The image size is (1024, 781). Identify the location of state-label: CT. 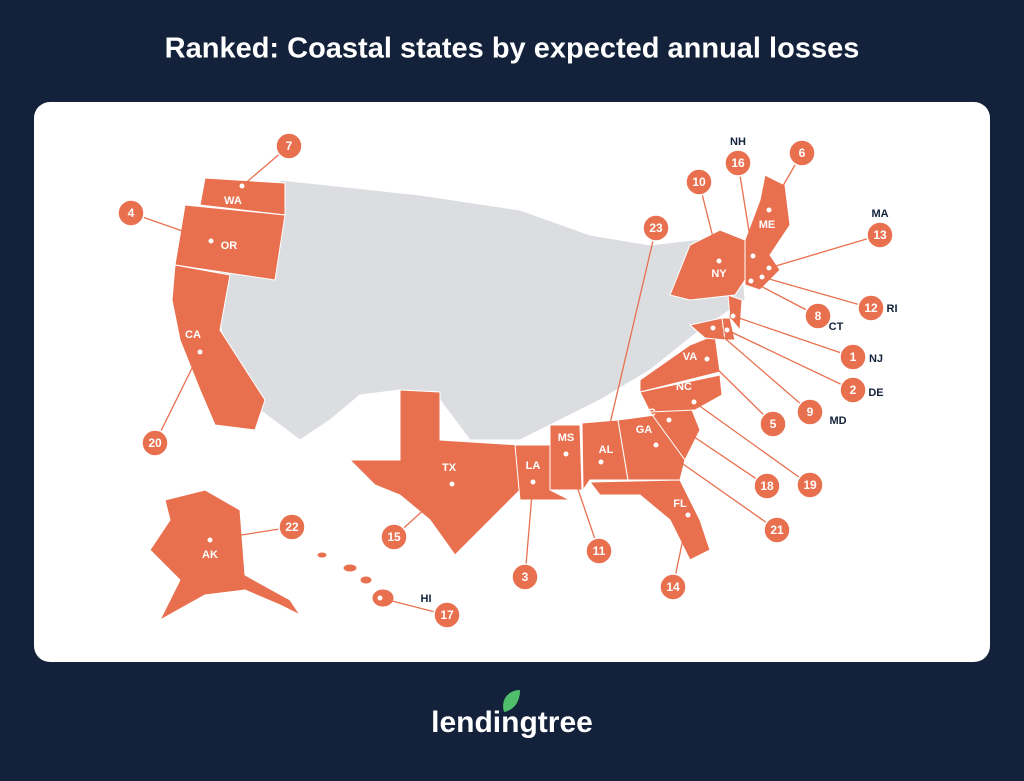
(836, 327).